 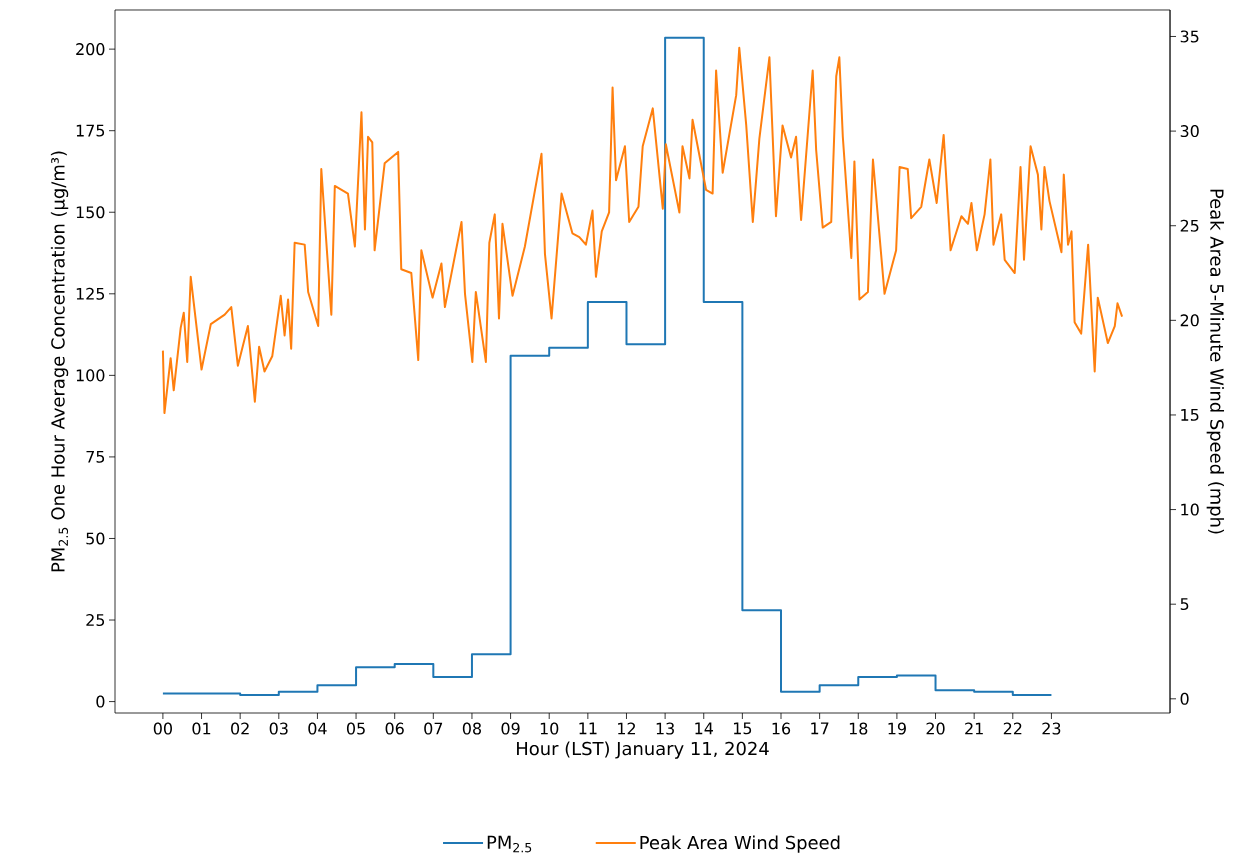 I want to click on x-tick-label: 16, so click(x=781, y=728).